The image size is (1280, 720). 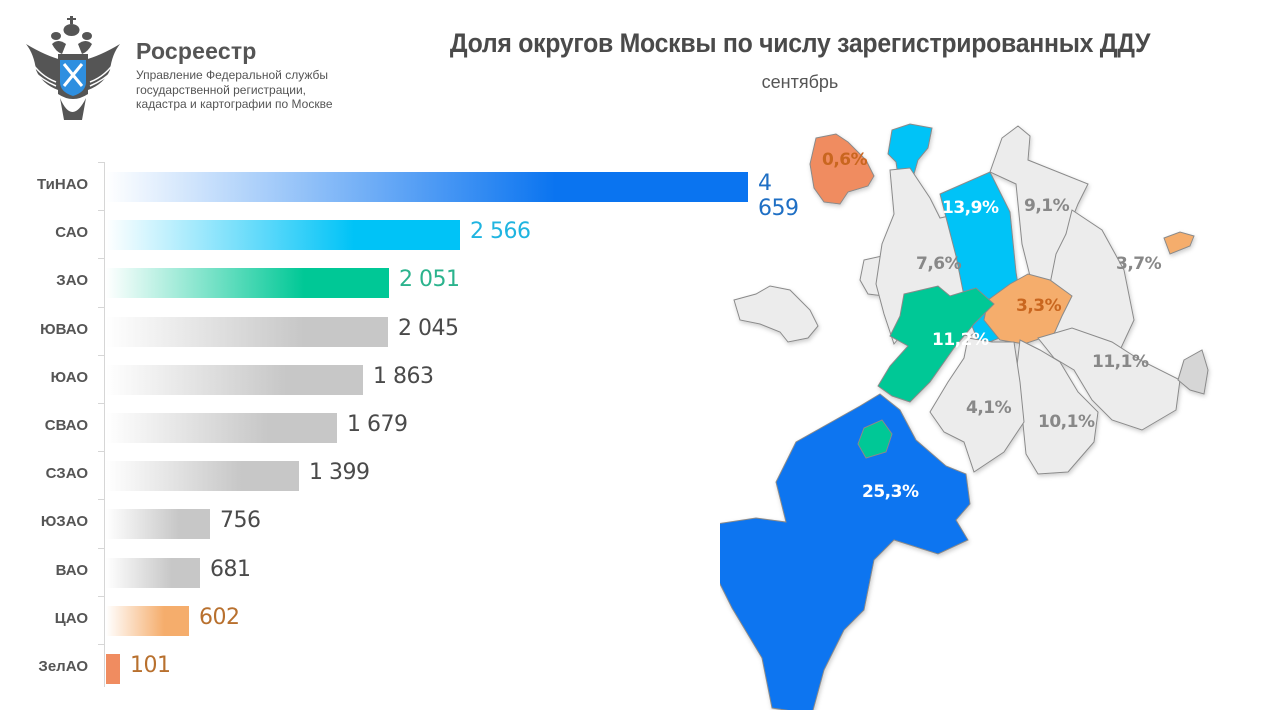 What do you see at coordinates (1066, 422) in the screenshot?
I see `share-label-yao: 10,1%` at bounding box center [1066, 422].